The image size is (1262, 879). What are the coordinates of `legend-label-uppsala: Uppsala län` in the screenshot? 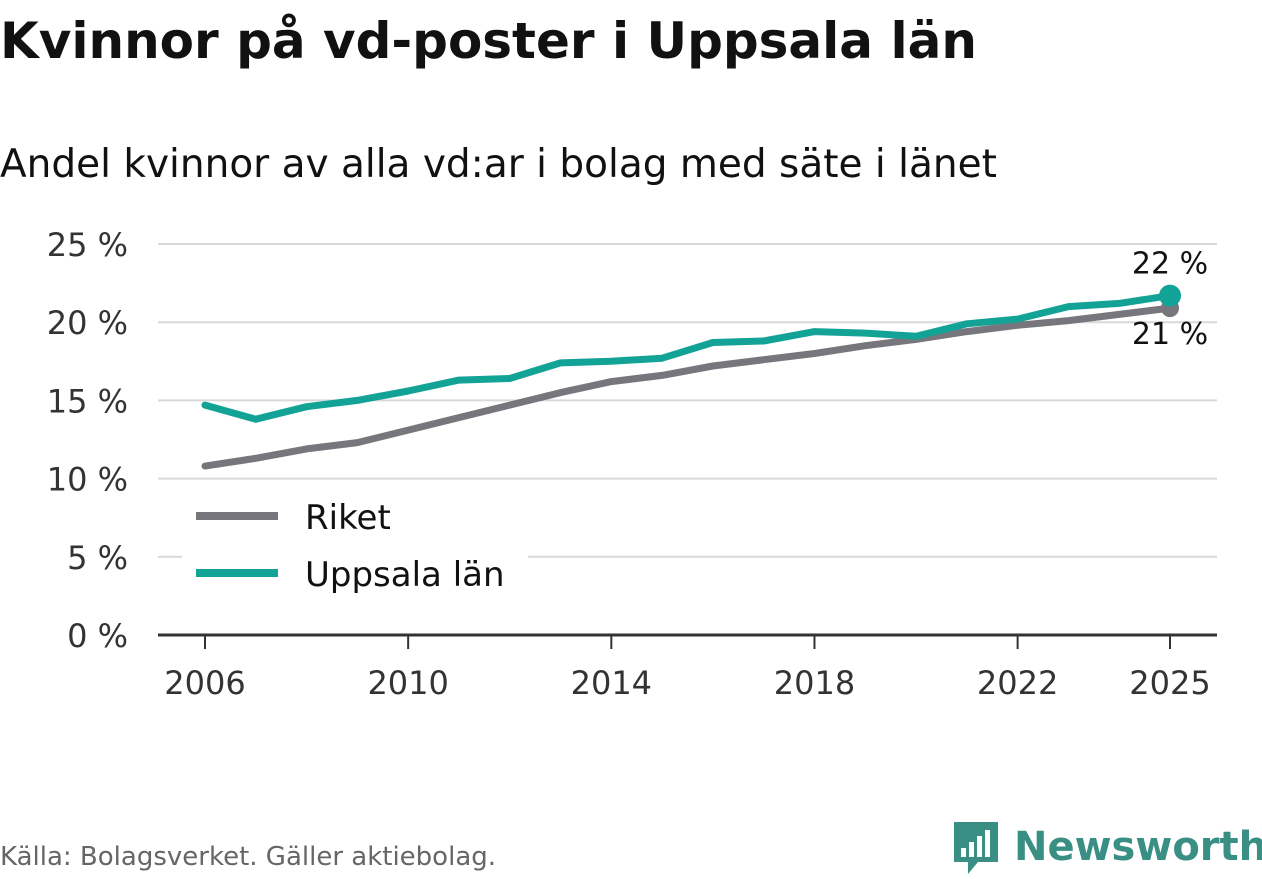 It's located at (405, 575).